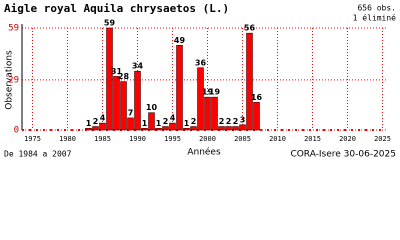 Image resolution: width=400 pixels, height=240 pixels. Describe the element at coordinates (138, 66) in the screenshot. I see `value-label: 34` at that location.